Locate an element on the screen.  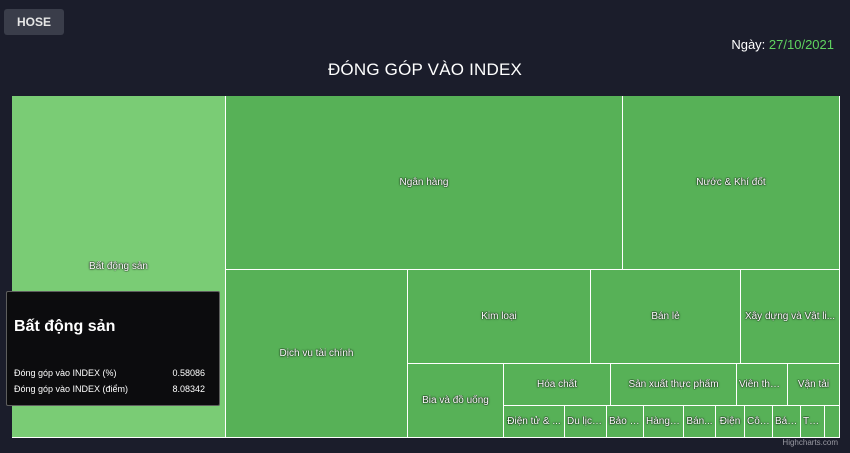
treemap-tile: Hóa chất is located at coordinates (557, 385).